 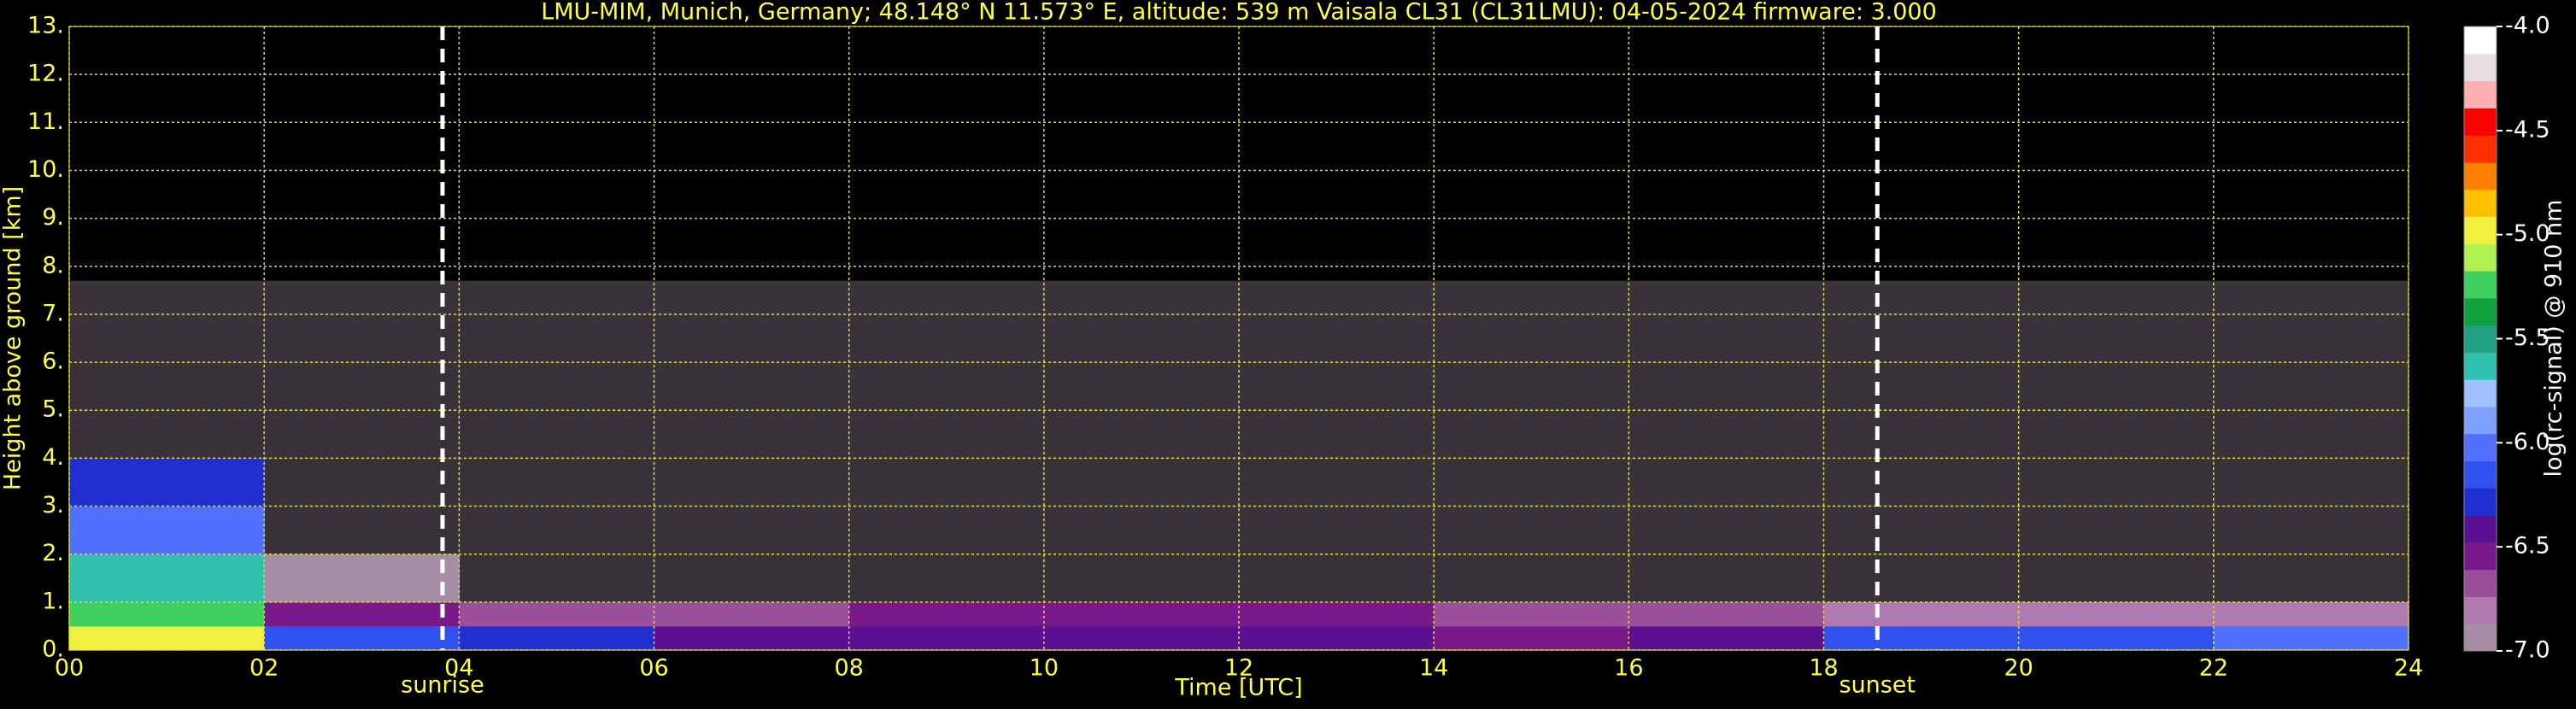 I want to click on y-tick-label: 3., so click(x=53, y=506).